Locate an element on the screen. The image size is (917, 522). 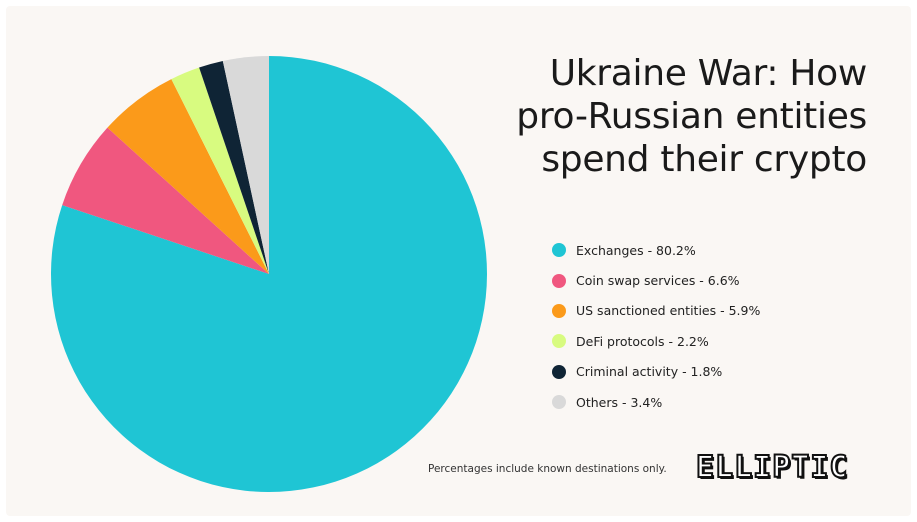
chart-title-line-2: pro-Russian entities is located at coordinates (691, 116).